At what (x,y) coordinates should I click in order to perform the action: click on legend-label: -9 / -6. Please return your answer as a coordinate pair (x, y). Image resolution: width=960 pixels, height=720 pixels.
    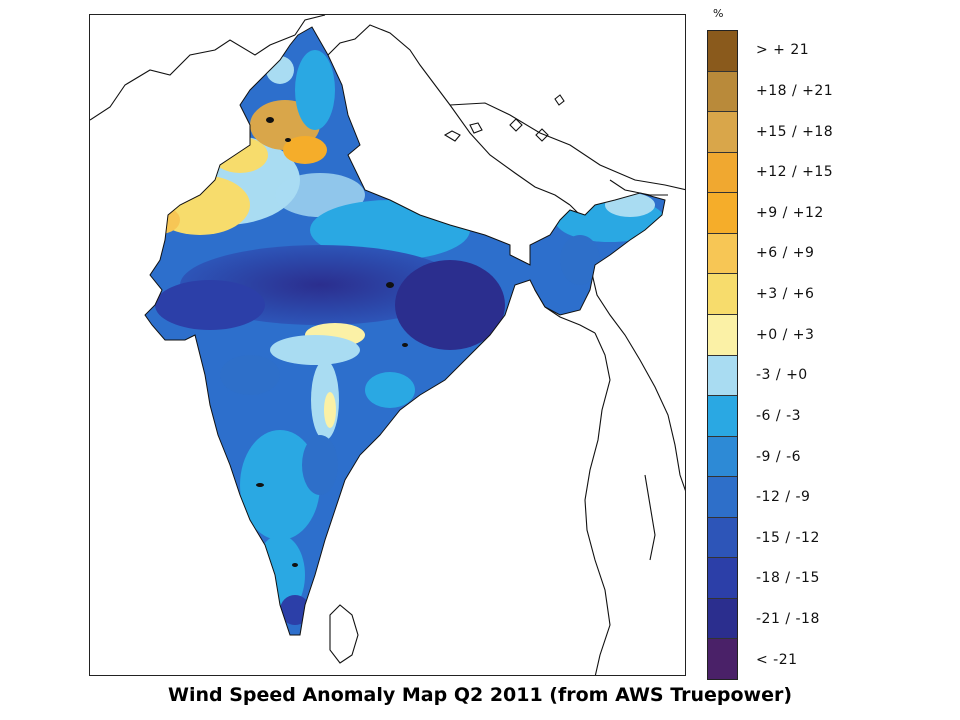
    Looking at the image, I should click on (779, 456).